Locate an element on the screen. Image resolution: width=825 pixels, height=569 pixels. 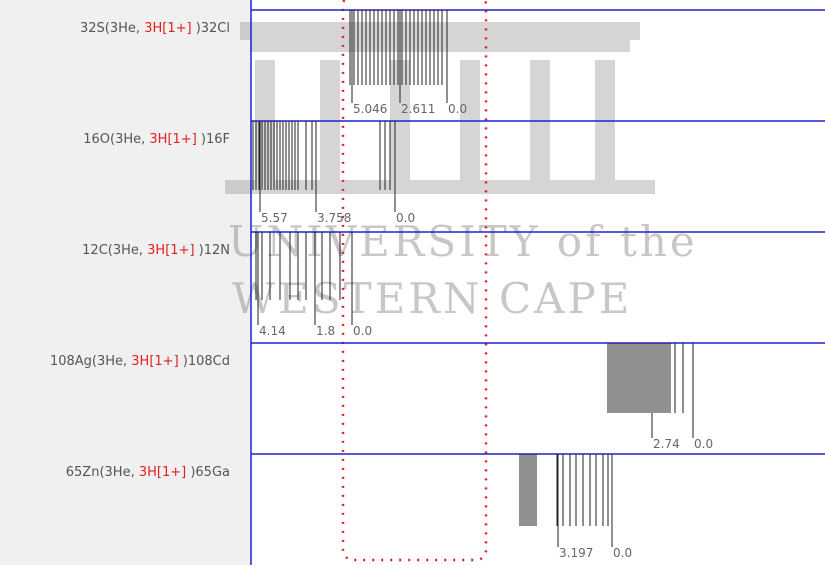
reaction-label: 32S(3He, 3H[1+] )32Cl is located at coordinates (155, 28).